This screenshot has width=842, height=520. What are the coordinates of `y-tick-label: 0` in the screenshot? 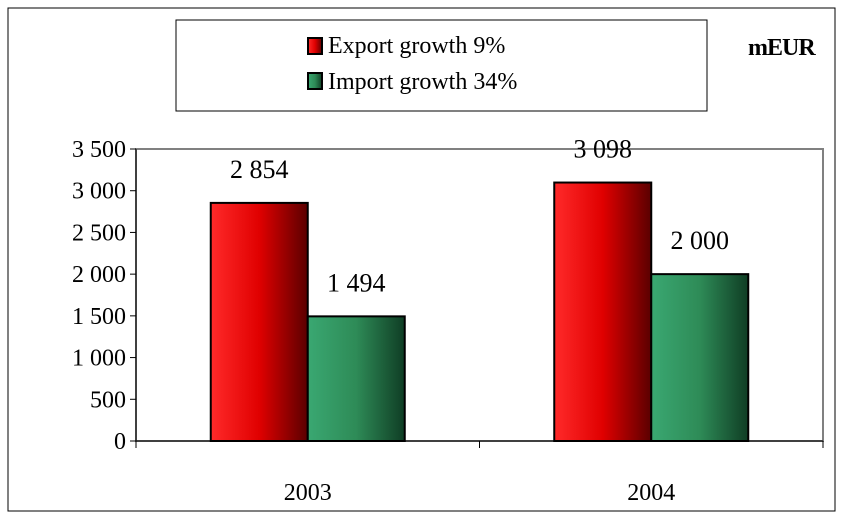 It's located at (120, 442).